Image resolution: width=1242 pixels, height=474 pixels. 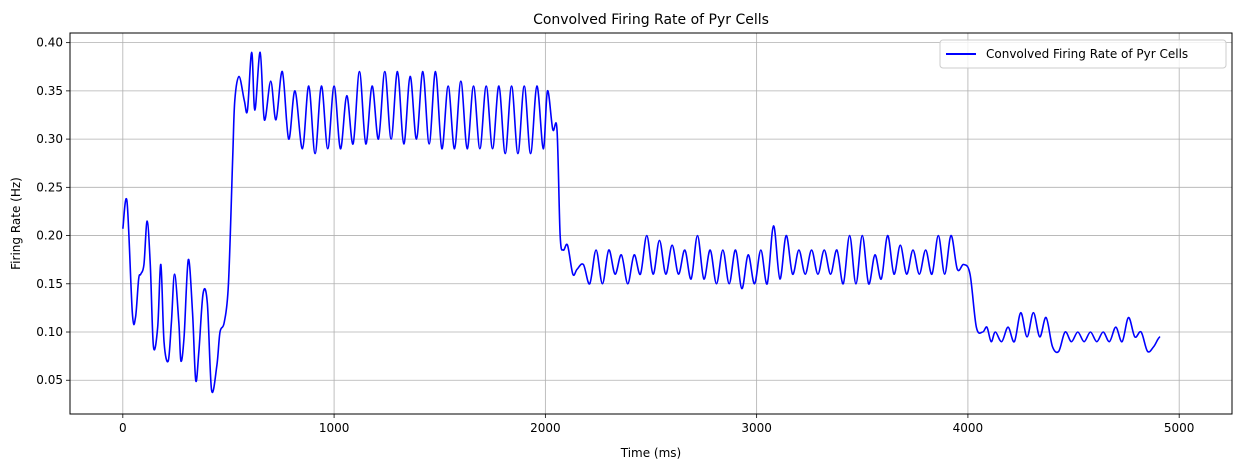 What do you see at coordinates (651, 453) in the screenshot?
I see `x-axis-label: Time (ms)` at bounding box center [651, 453].